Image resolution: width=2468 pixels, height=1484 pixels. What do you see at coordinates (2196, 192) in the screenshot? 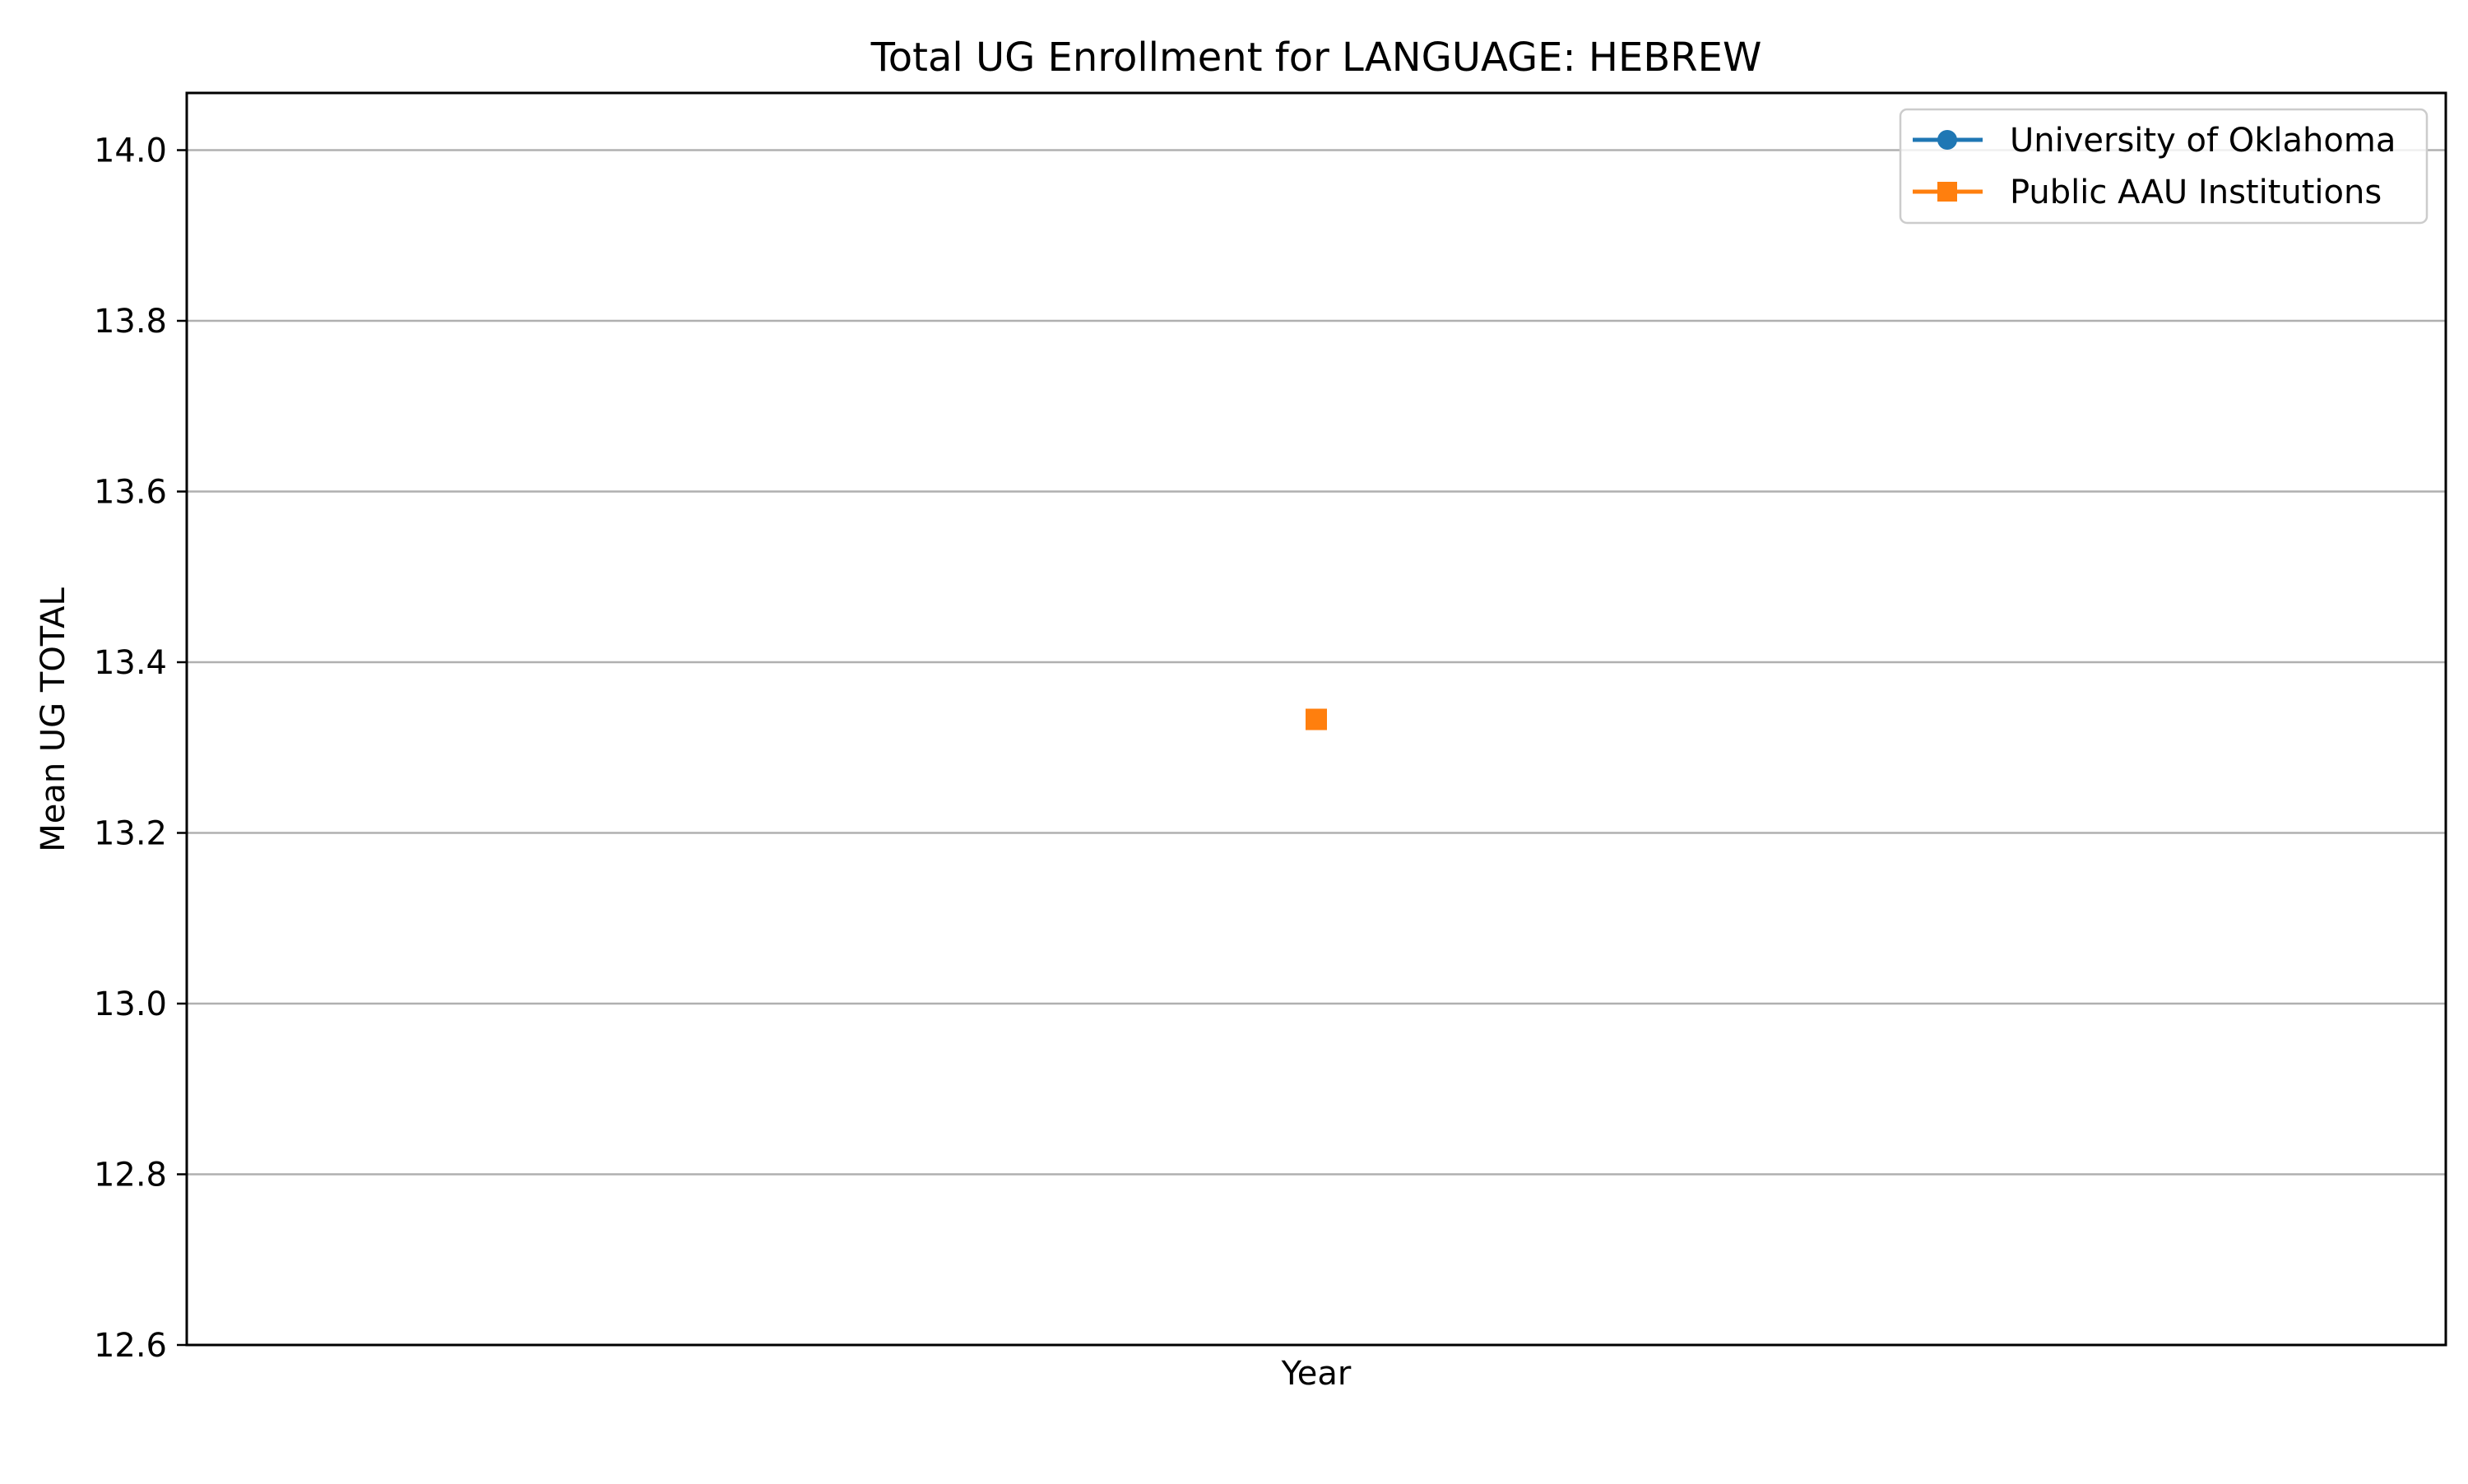
I see `legend-label-public-aau-institutions: Public AAU Institutions` at bounding box center [2196, 192].